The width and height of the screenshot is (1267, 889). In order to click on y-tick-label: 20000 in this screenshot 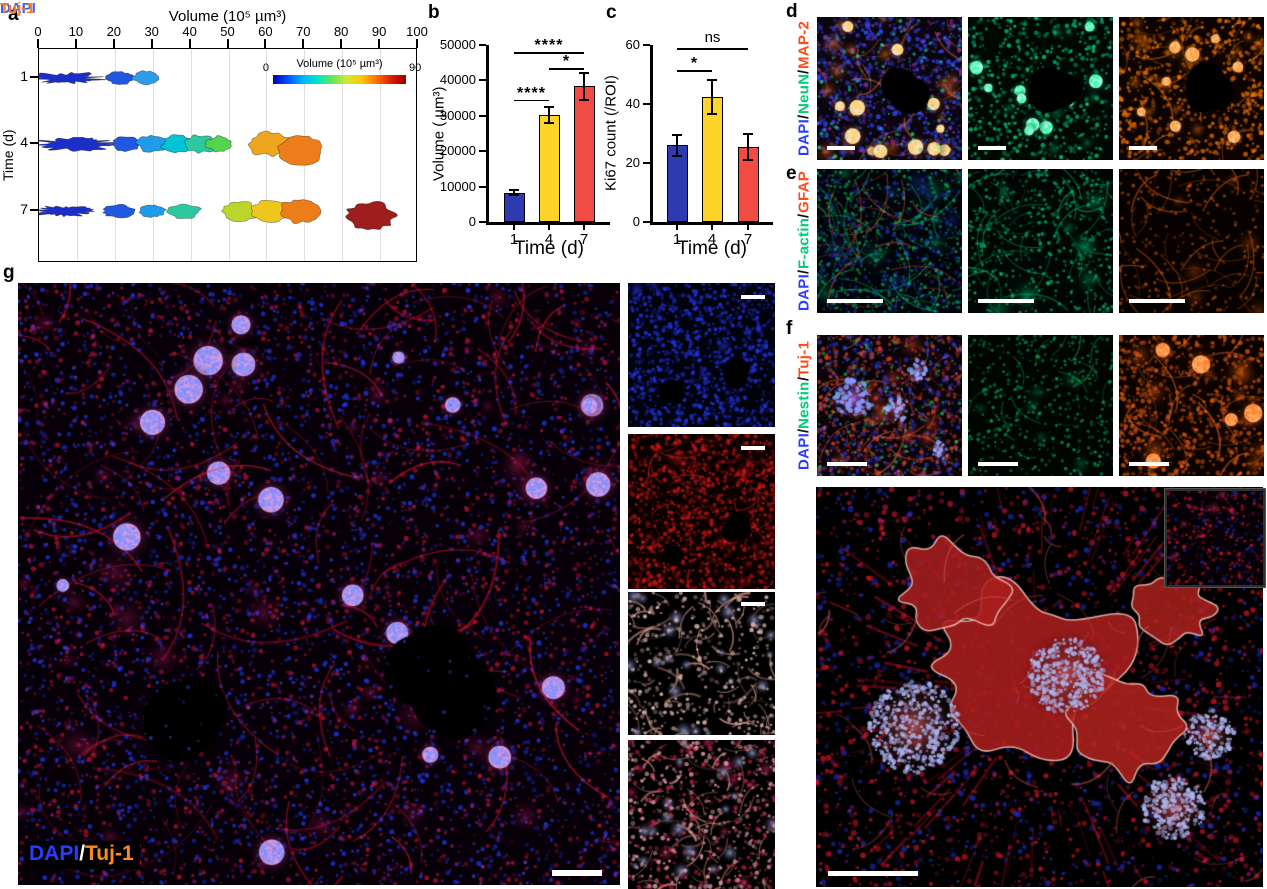, I will do `click(457, 151)`.